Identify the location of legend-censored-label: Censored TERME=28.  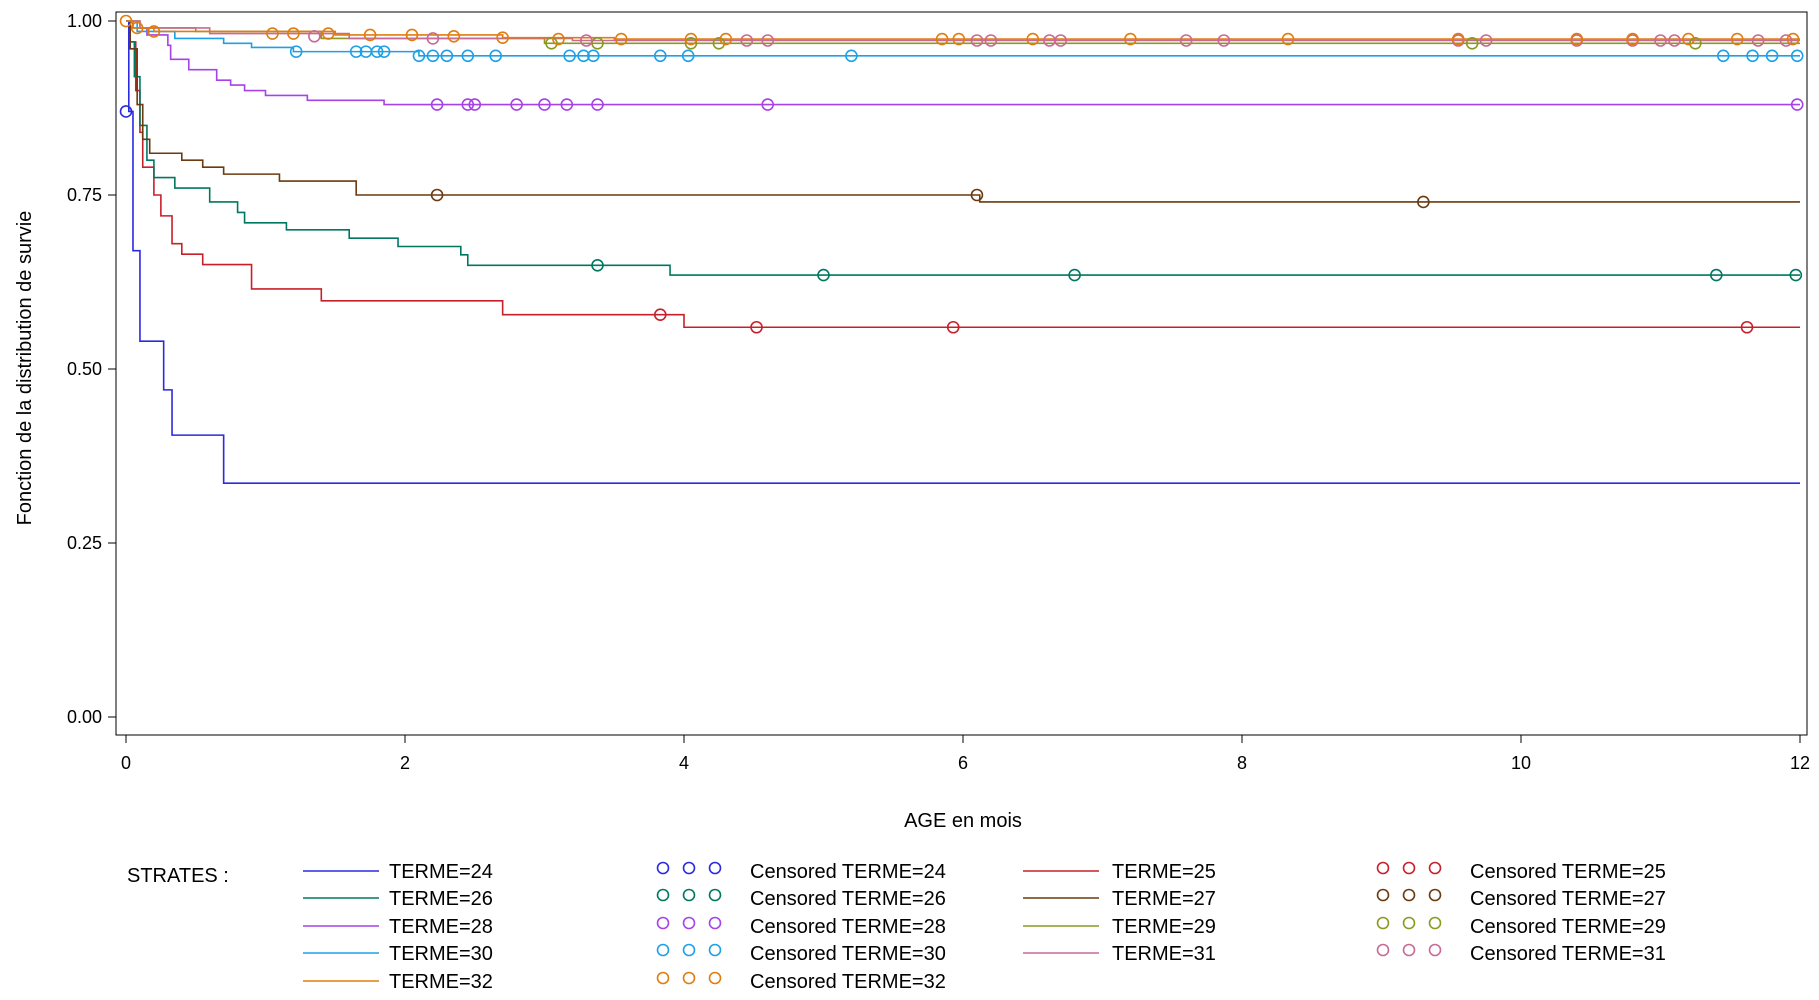
(848, 927).